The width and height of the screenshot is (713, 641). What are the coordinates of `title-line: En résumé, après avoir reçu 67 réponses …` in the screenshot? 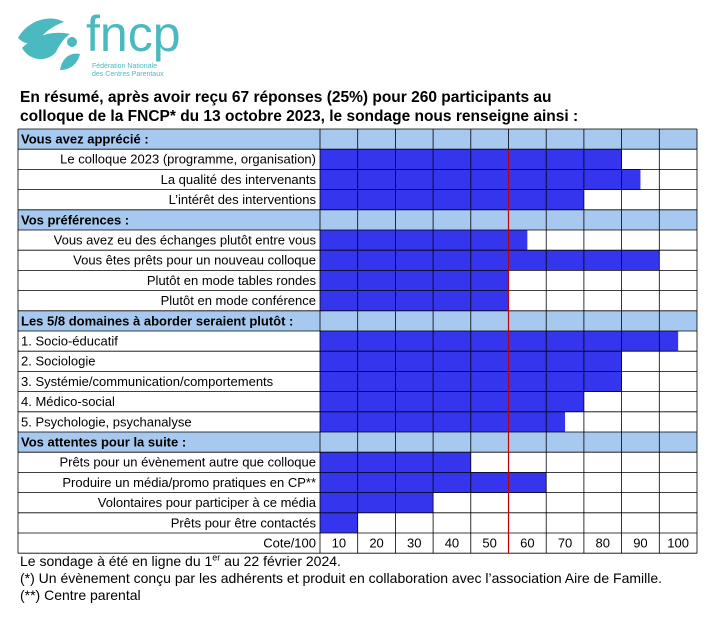 It's located at (286, 97).